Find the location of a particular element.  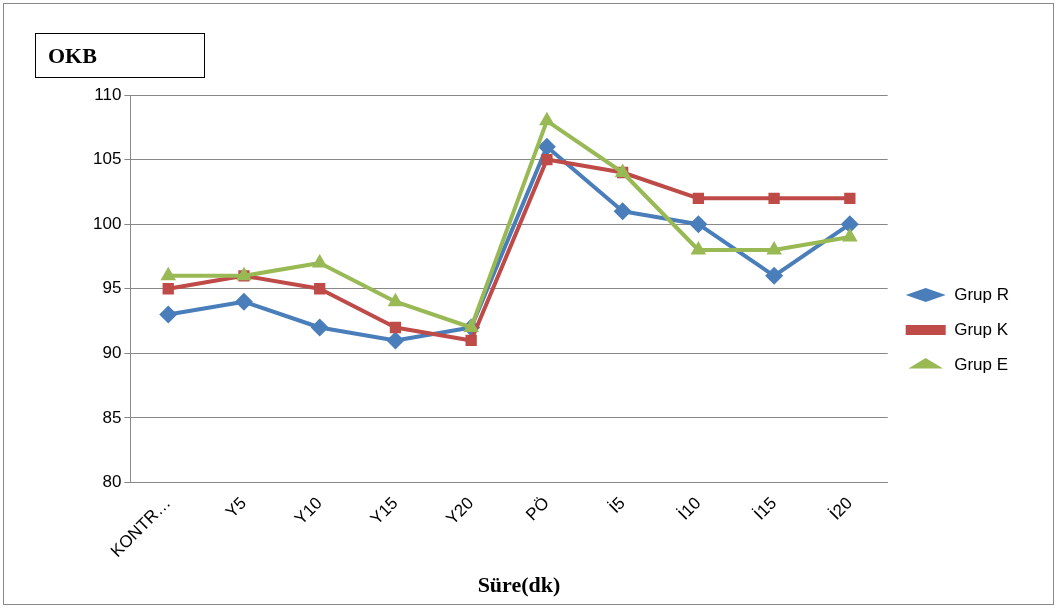

y-tick-label: 80 is located at coordinates (112, 482).